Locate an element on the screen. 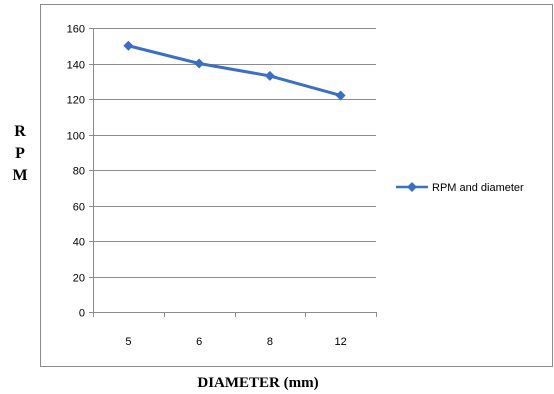  x-axis-ticks: 5 6 8 12 is located at coordinates (235, 342).